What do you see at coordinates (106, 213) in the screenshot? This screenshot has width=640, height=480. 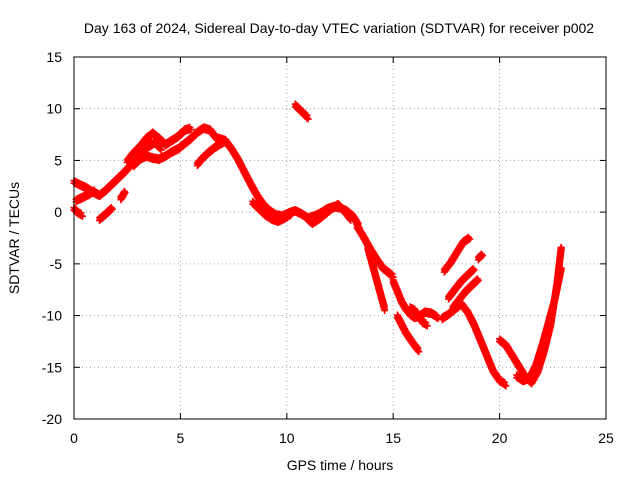 I see `series-track-d` at bounding box center [106, 213].